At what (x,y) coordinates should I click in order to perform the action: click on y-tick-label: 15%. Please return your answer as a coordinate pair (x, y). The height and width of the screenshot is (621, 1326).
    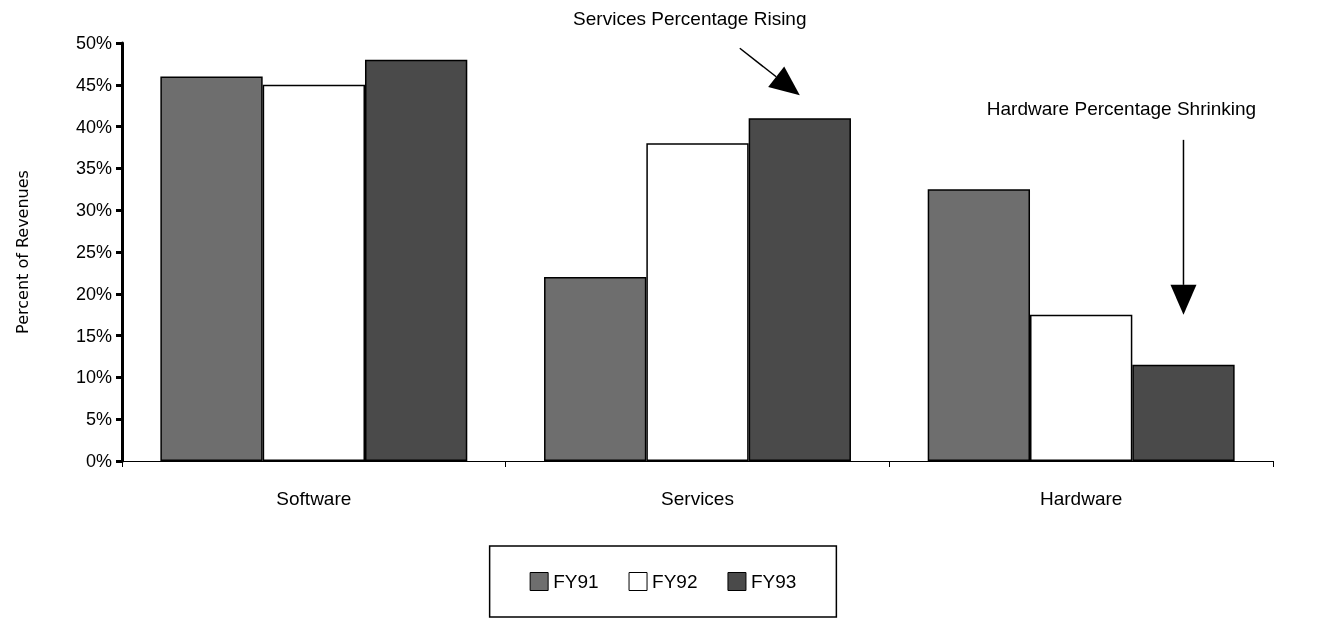
    Looking at the image, I should click on (93, 335).